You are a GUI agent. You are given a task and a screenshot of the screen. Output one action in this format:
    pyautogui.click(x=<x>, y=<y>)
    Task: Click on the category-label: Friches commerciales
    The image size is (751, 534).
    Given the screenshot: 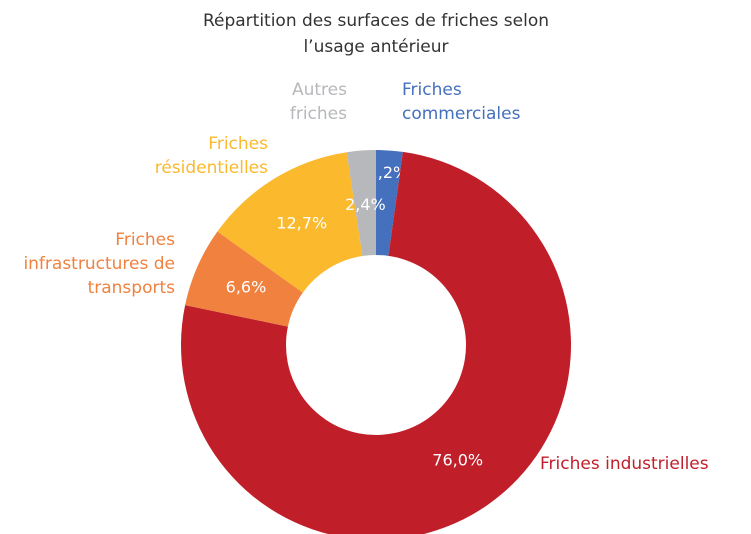 What is the action you would take?
    pyautogui.click(x=461, y=102)
    